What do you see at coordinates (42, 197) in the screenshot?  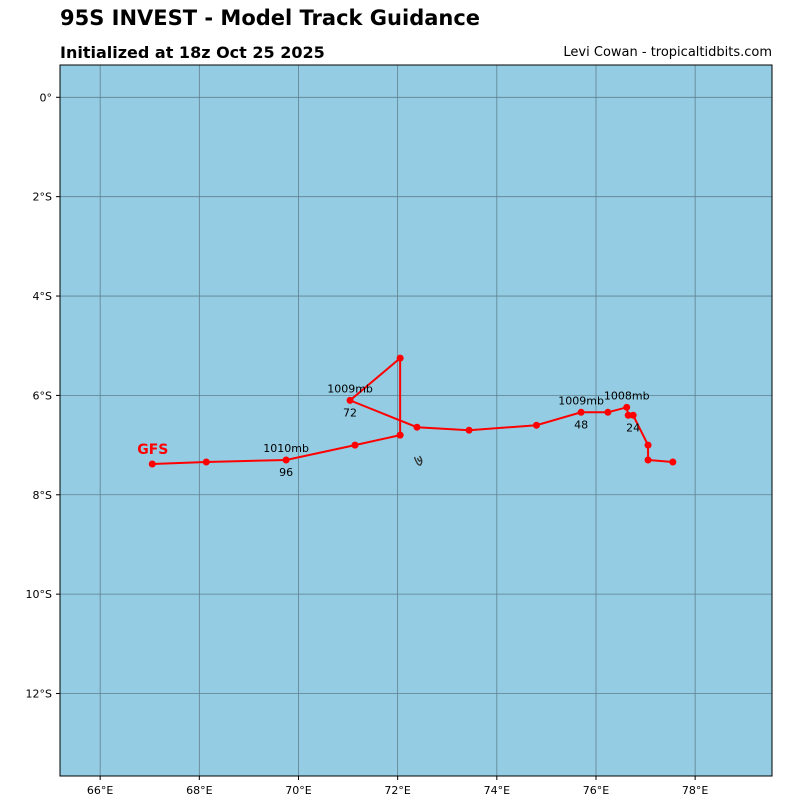 I see `y-tick-label: 2°S` at bounding box center [42, 197].